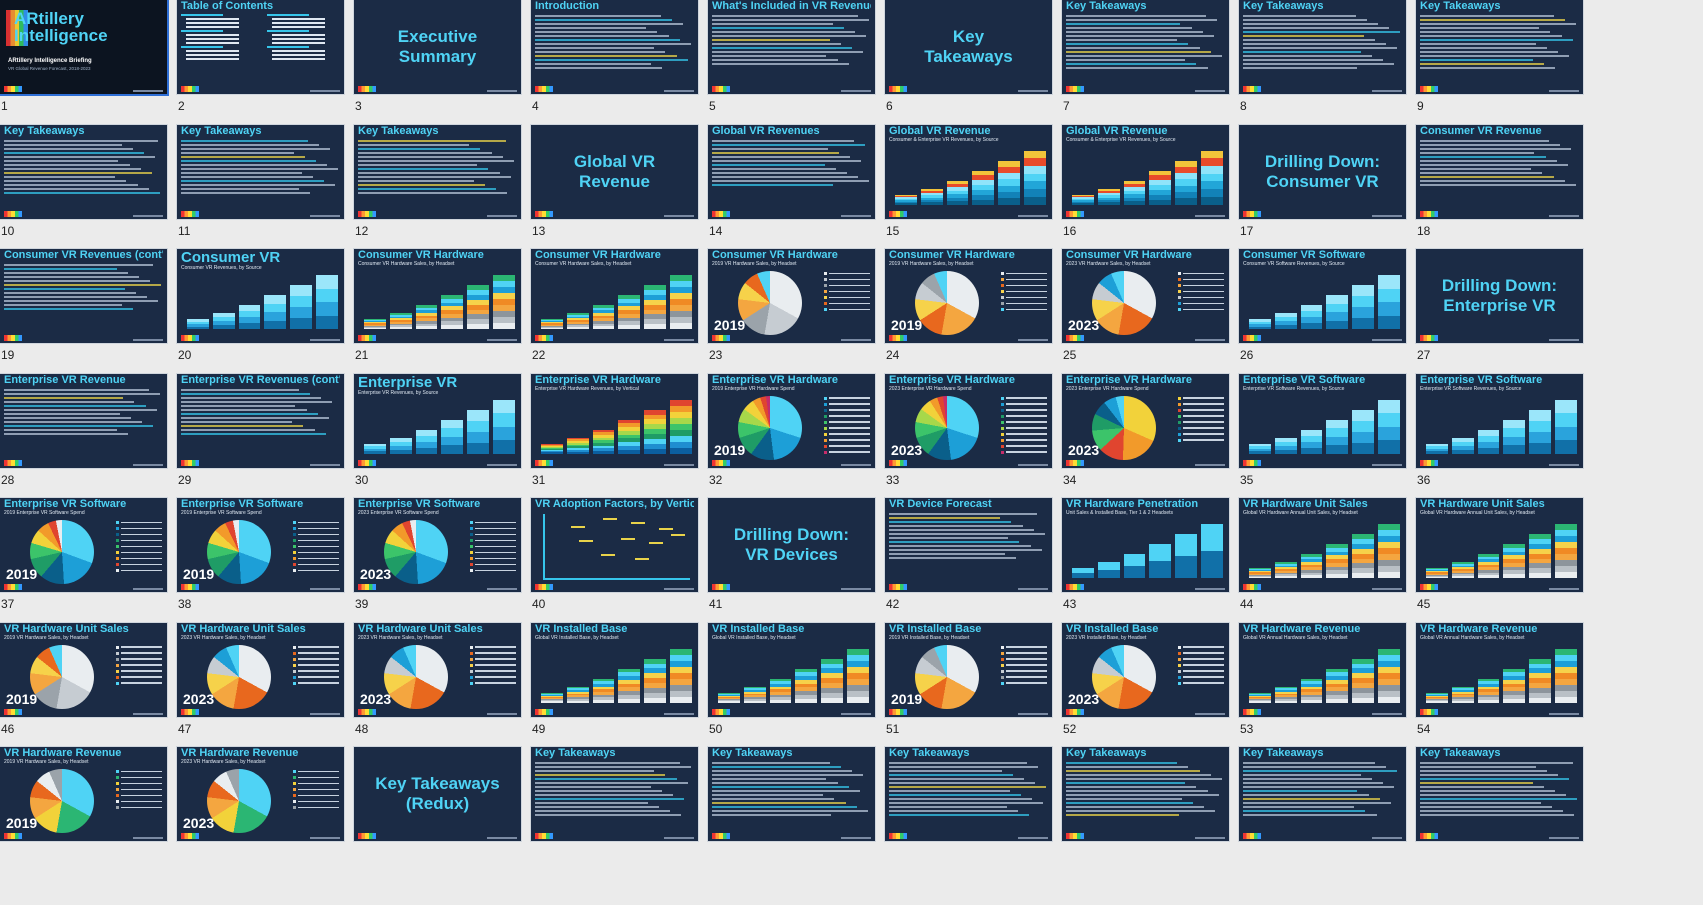  I want to click on slide-subtitle: 2023 Enterprise VR Software Spend, so click(398, 513).